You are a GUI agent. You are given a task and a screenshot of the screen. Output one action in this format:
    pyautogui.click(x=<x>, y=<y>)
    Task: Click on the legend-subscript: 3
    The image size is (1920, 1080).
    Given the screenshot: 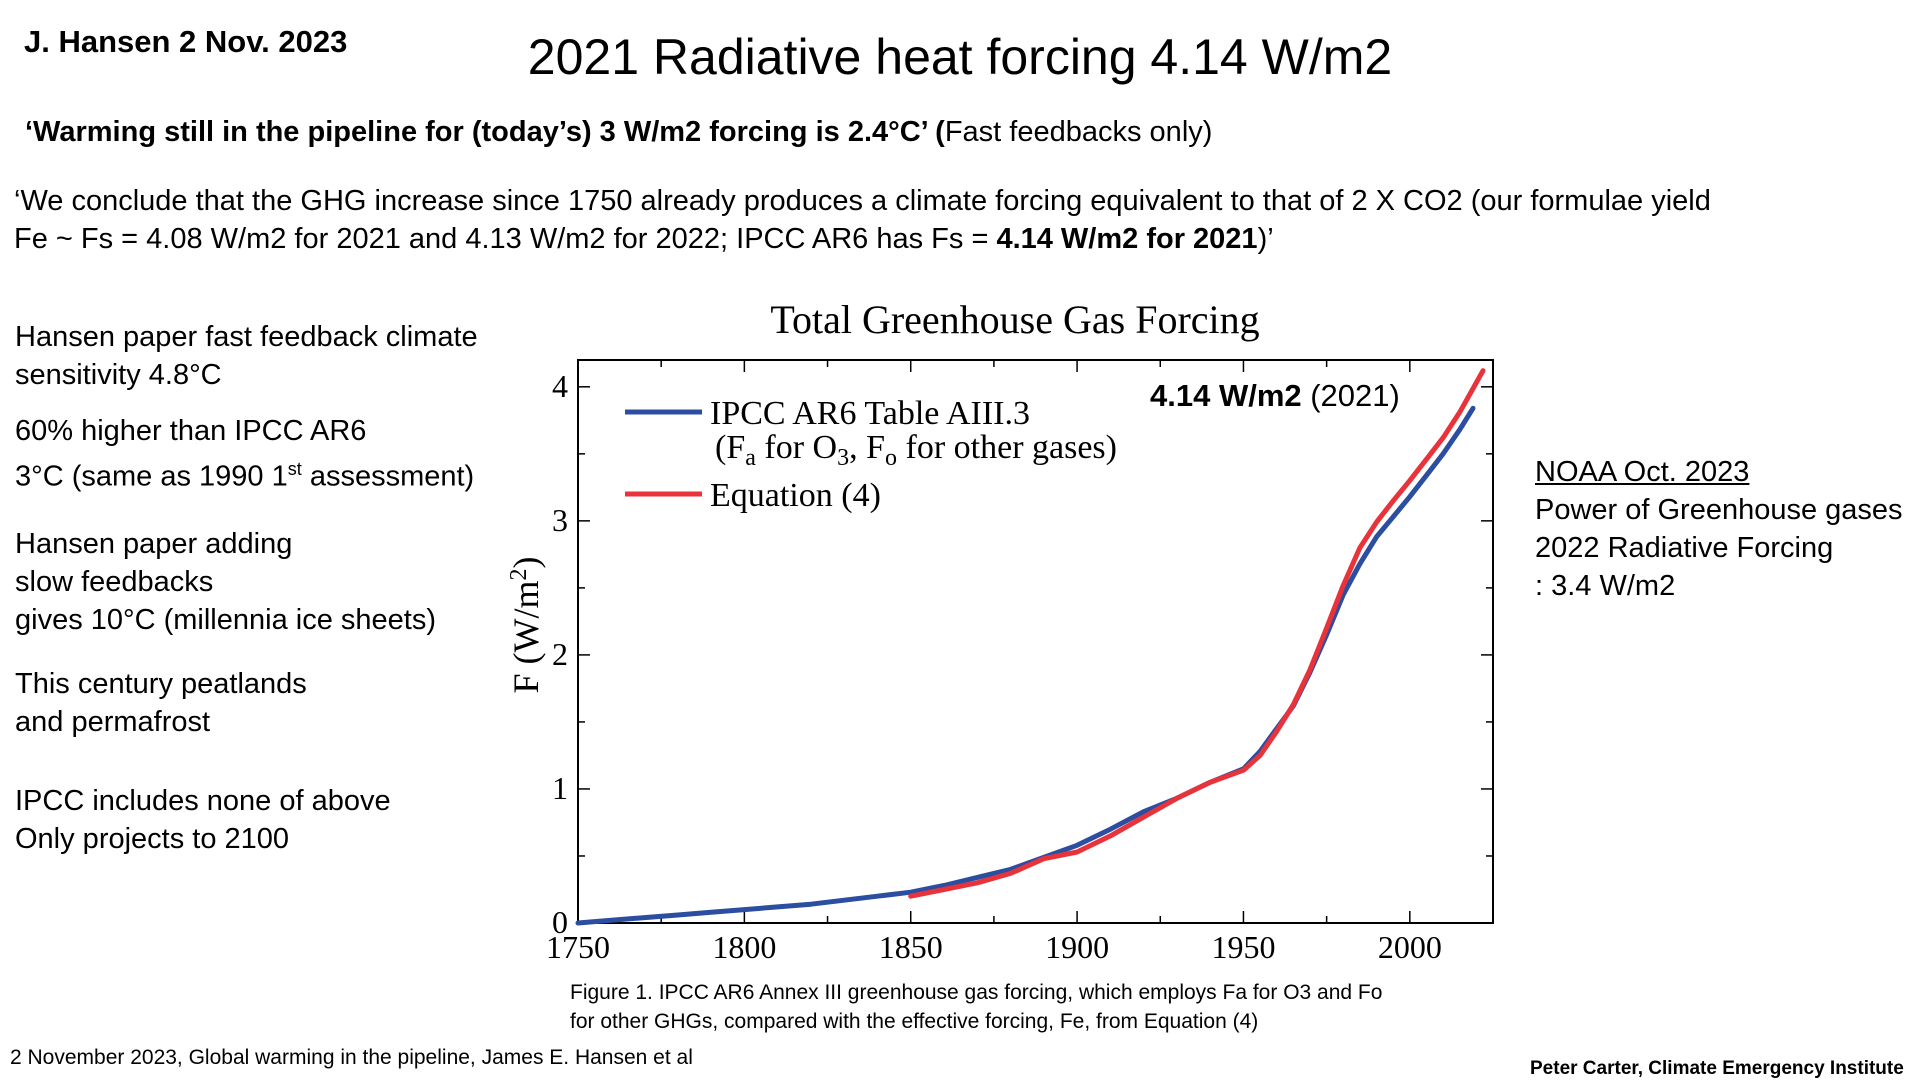 What is the action you would take?
    pyautogui.click(x=843, y=458)
    